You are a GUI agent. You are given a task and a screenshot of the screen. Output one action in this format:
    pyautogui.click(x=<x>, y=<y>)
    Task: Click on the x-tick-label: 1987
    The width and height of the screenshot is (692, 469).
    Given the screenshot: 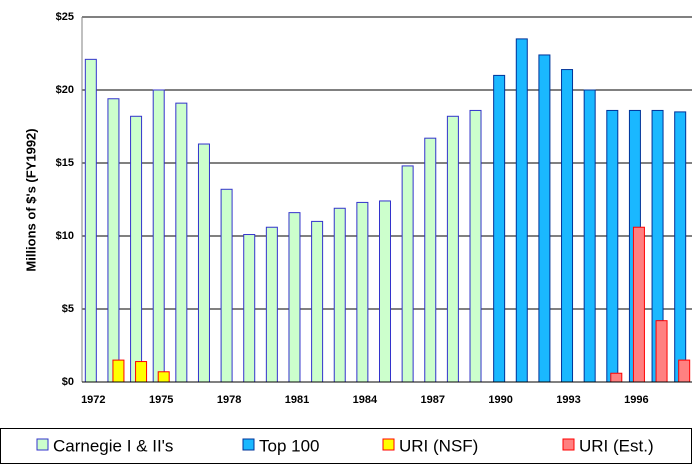 What is the action you would take?
    pyautogui.click(x=433, y=400)
    